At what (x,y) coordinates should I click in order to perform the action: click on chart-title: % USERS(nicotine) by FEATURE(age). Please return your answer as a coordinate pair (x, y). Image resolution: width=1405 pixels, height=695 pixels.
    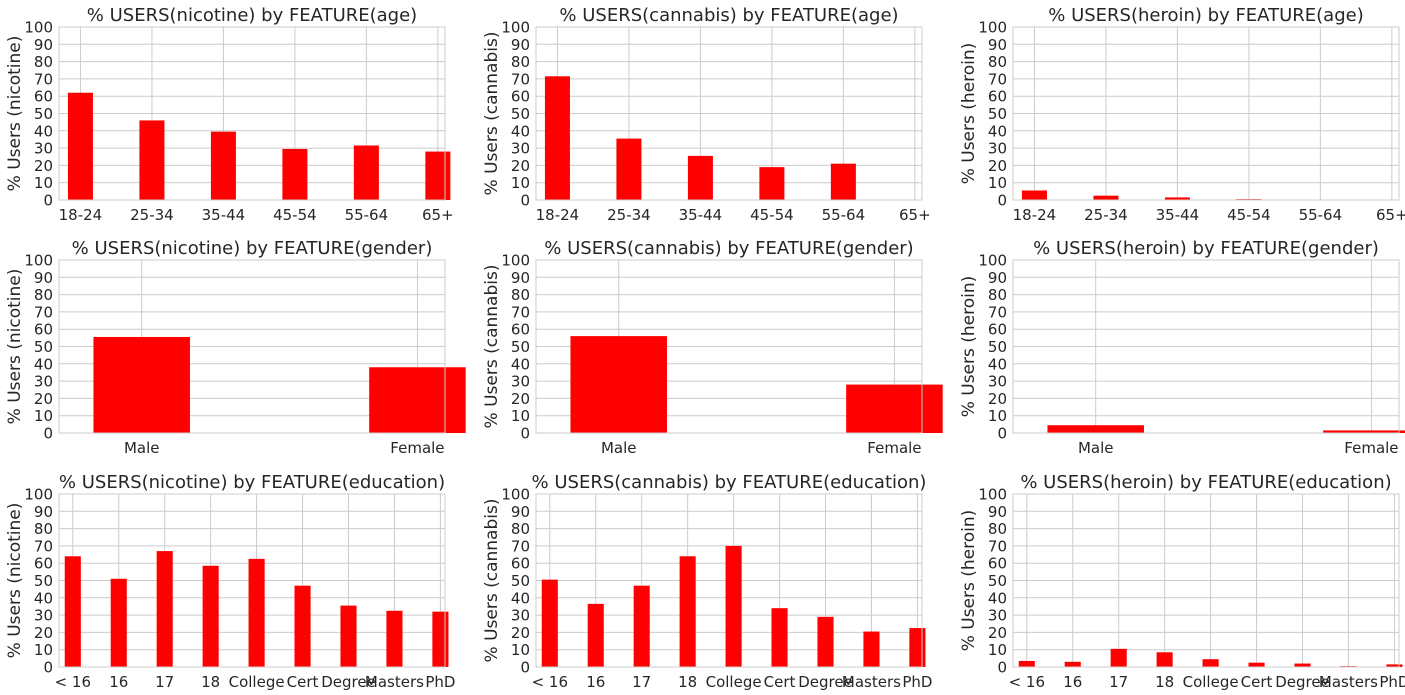
    Looking at the image, I should click on (252, 15).